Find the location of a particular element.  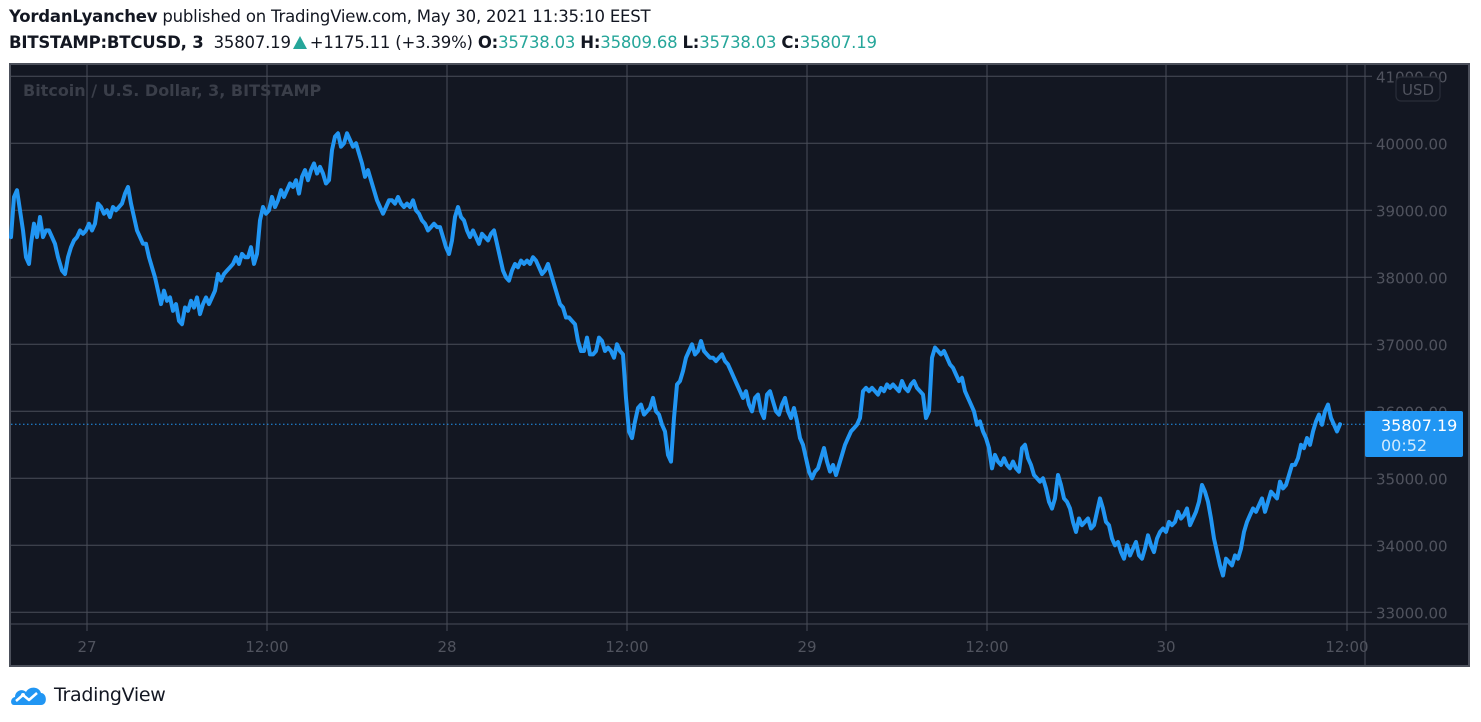

time-tick-label: 28 is located at coordinates (446, 647).